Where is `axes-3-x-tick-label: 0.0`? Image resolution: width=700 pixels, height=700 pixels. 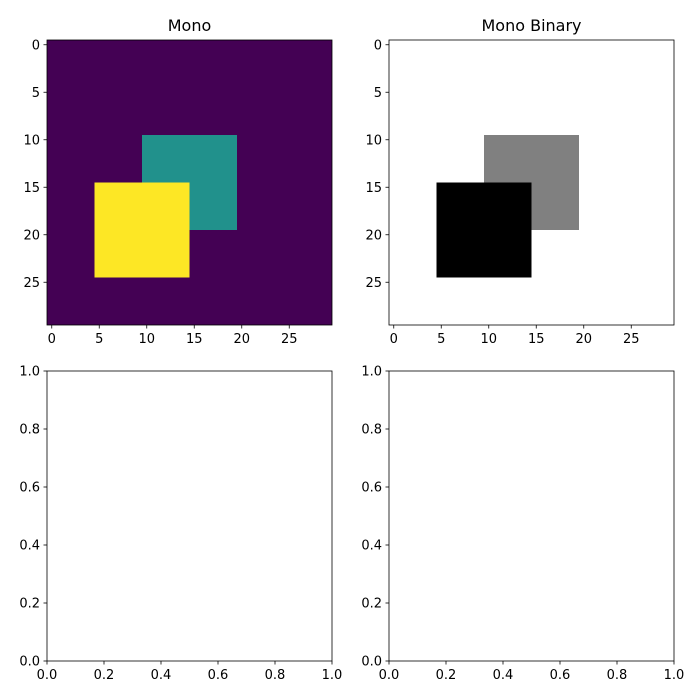
axes-3-x-tick-label: 0.0 is located at coordinates (47, 675).